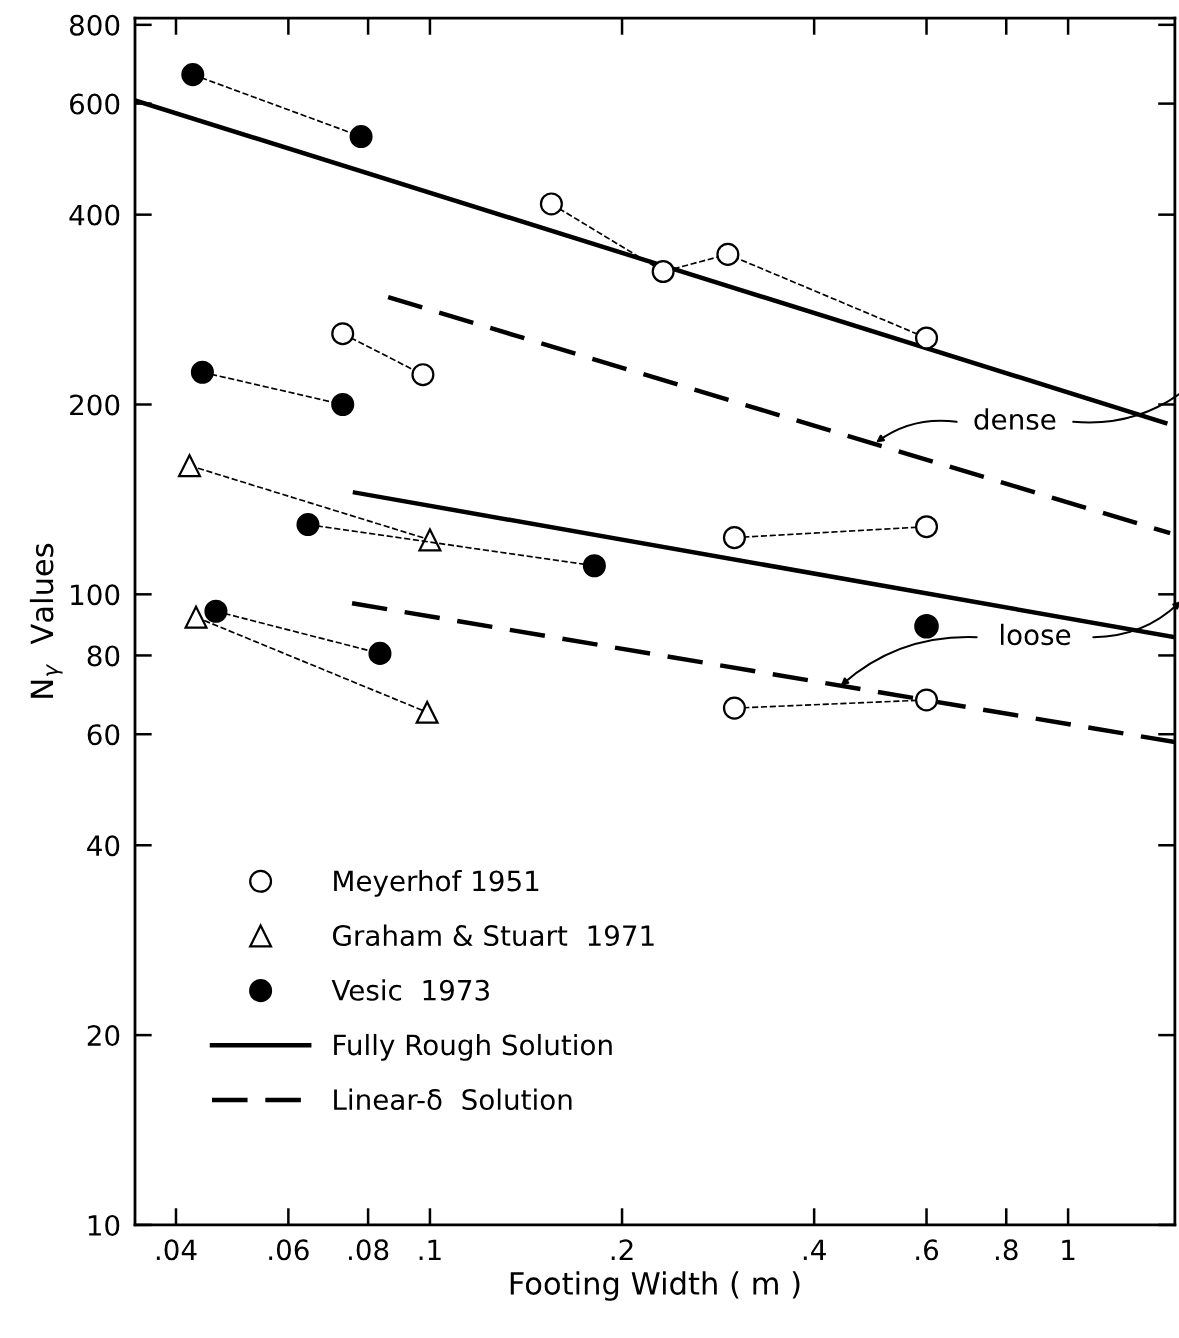  I want to click on x-tick-label: .6, so click(927, 1250).